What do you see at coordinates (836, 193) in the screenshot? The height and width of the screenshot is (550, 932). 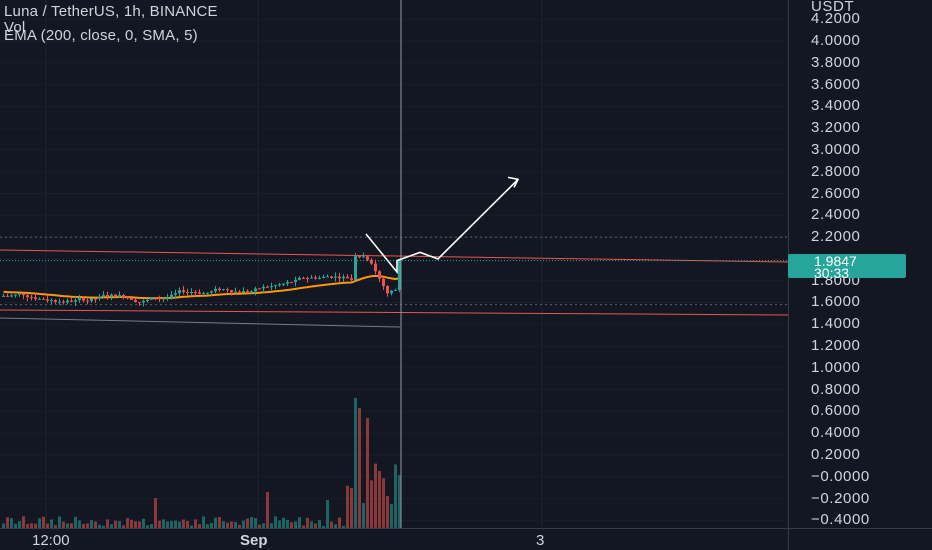 I see `price-tick: 2.6000` at bounding box center [836, 193].